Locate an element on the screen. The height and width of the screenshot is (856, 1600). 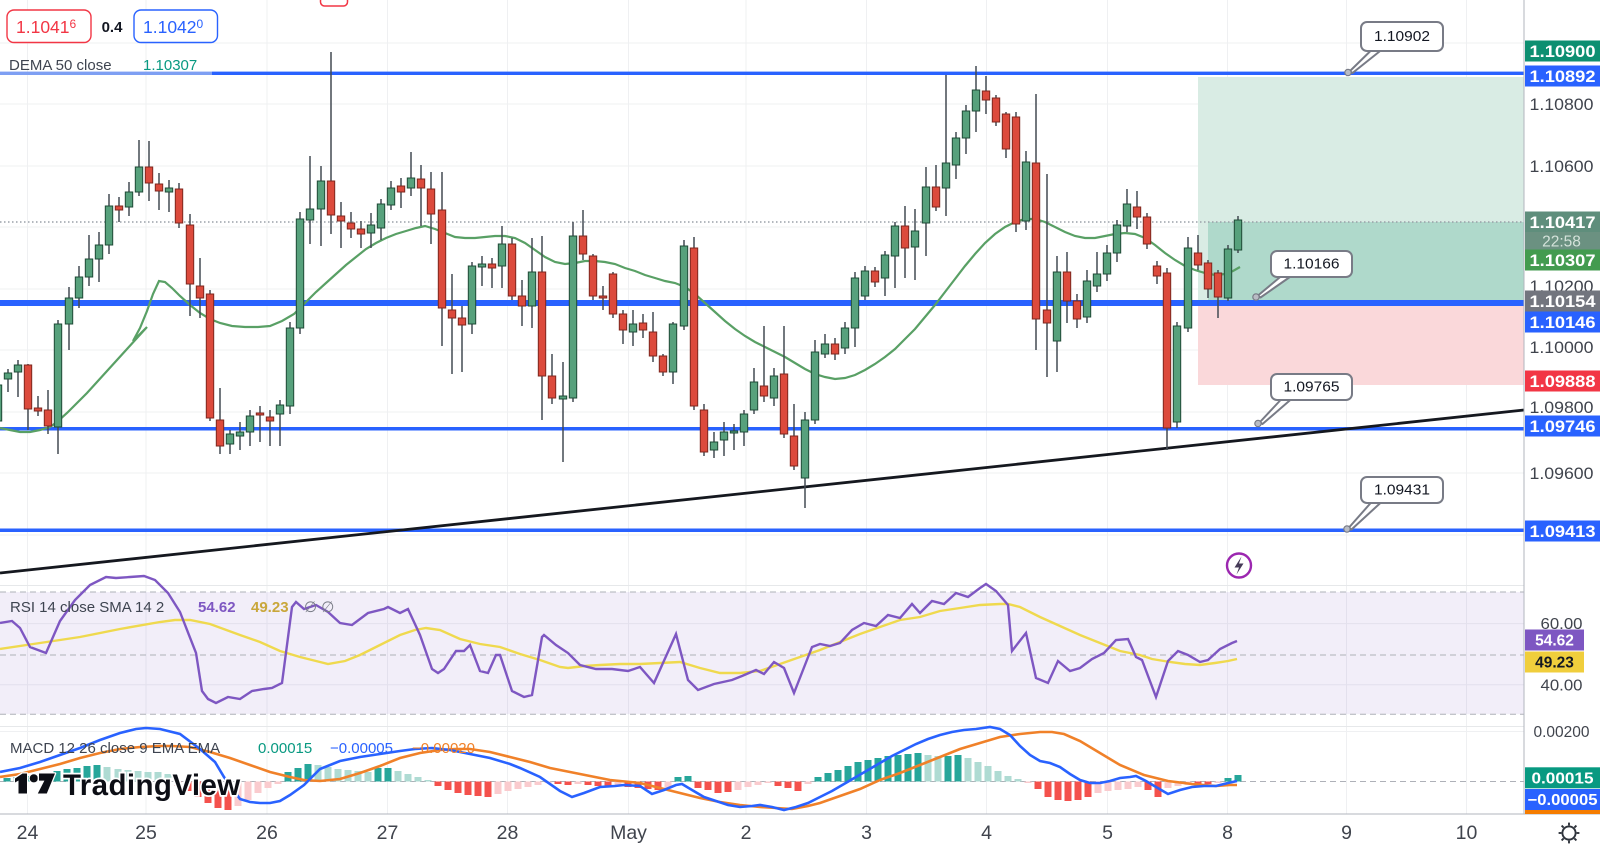
svg-text: DEMA 50 close is located at coordinates (60, 65).